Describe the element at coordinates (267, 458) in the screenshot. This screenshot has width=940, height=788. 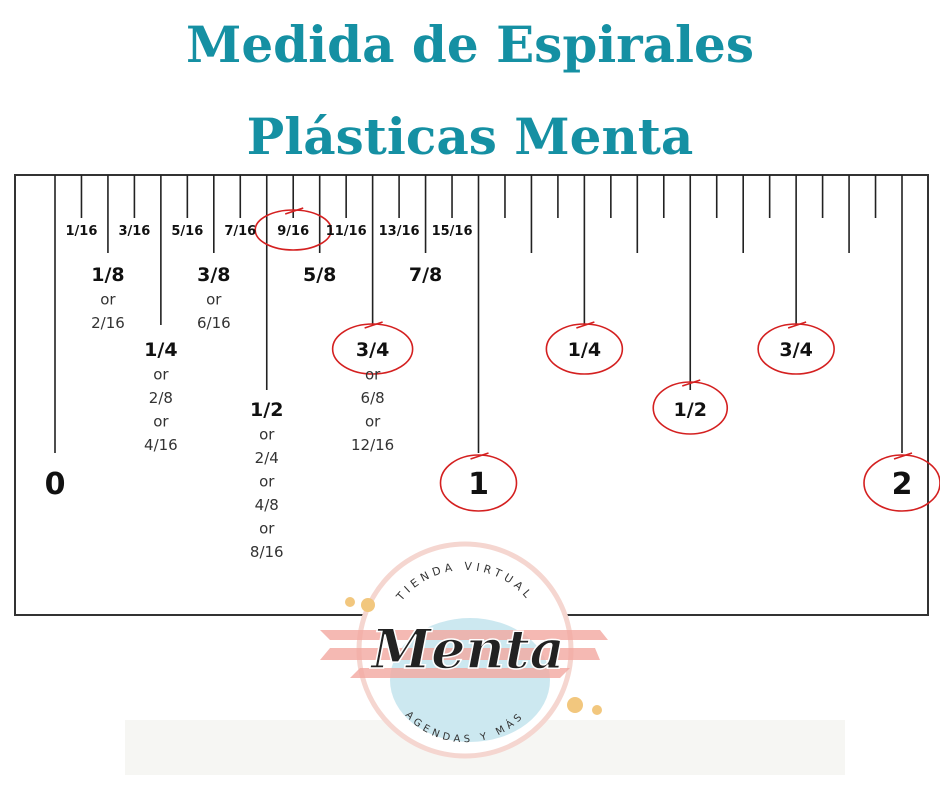
I see `equivalent-label: 2/4` at that location.